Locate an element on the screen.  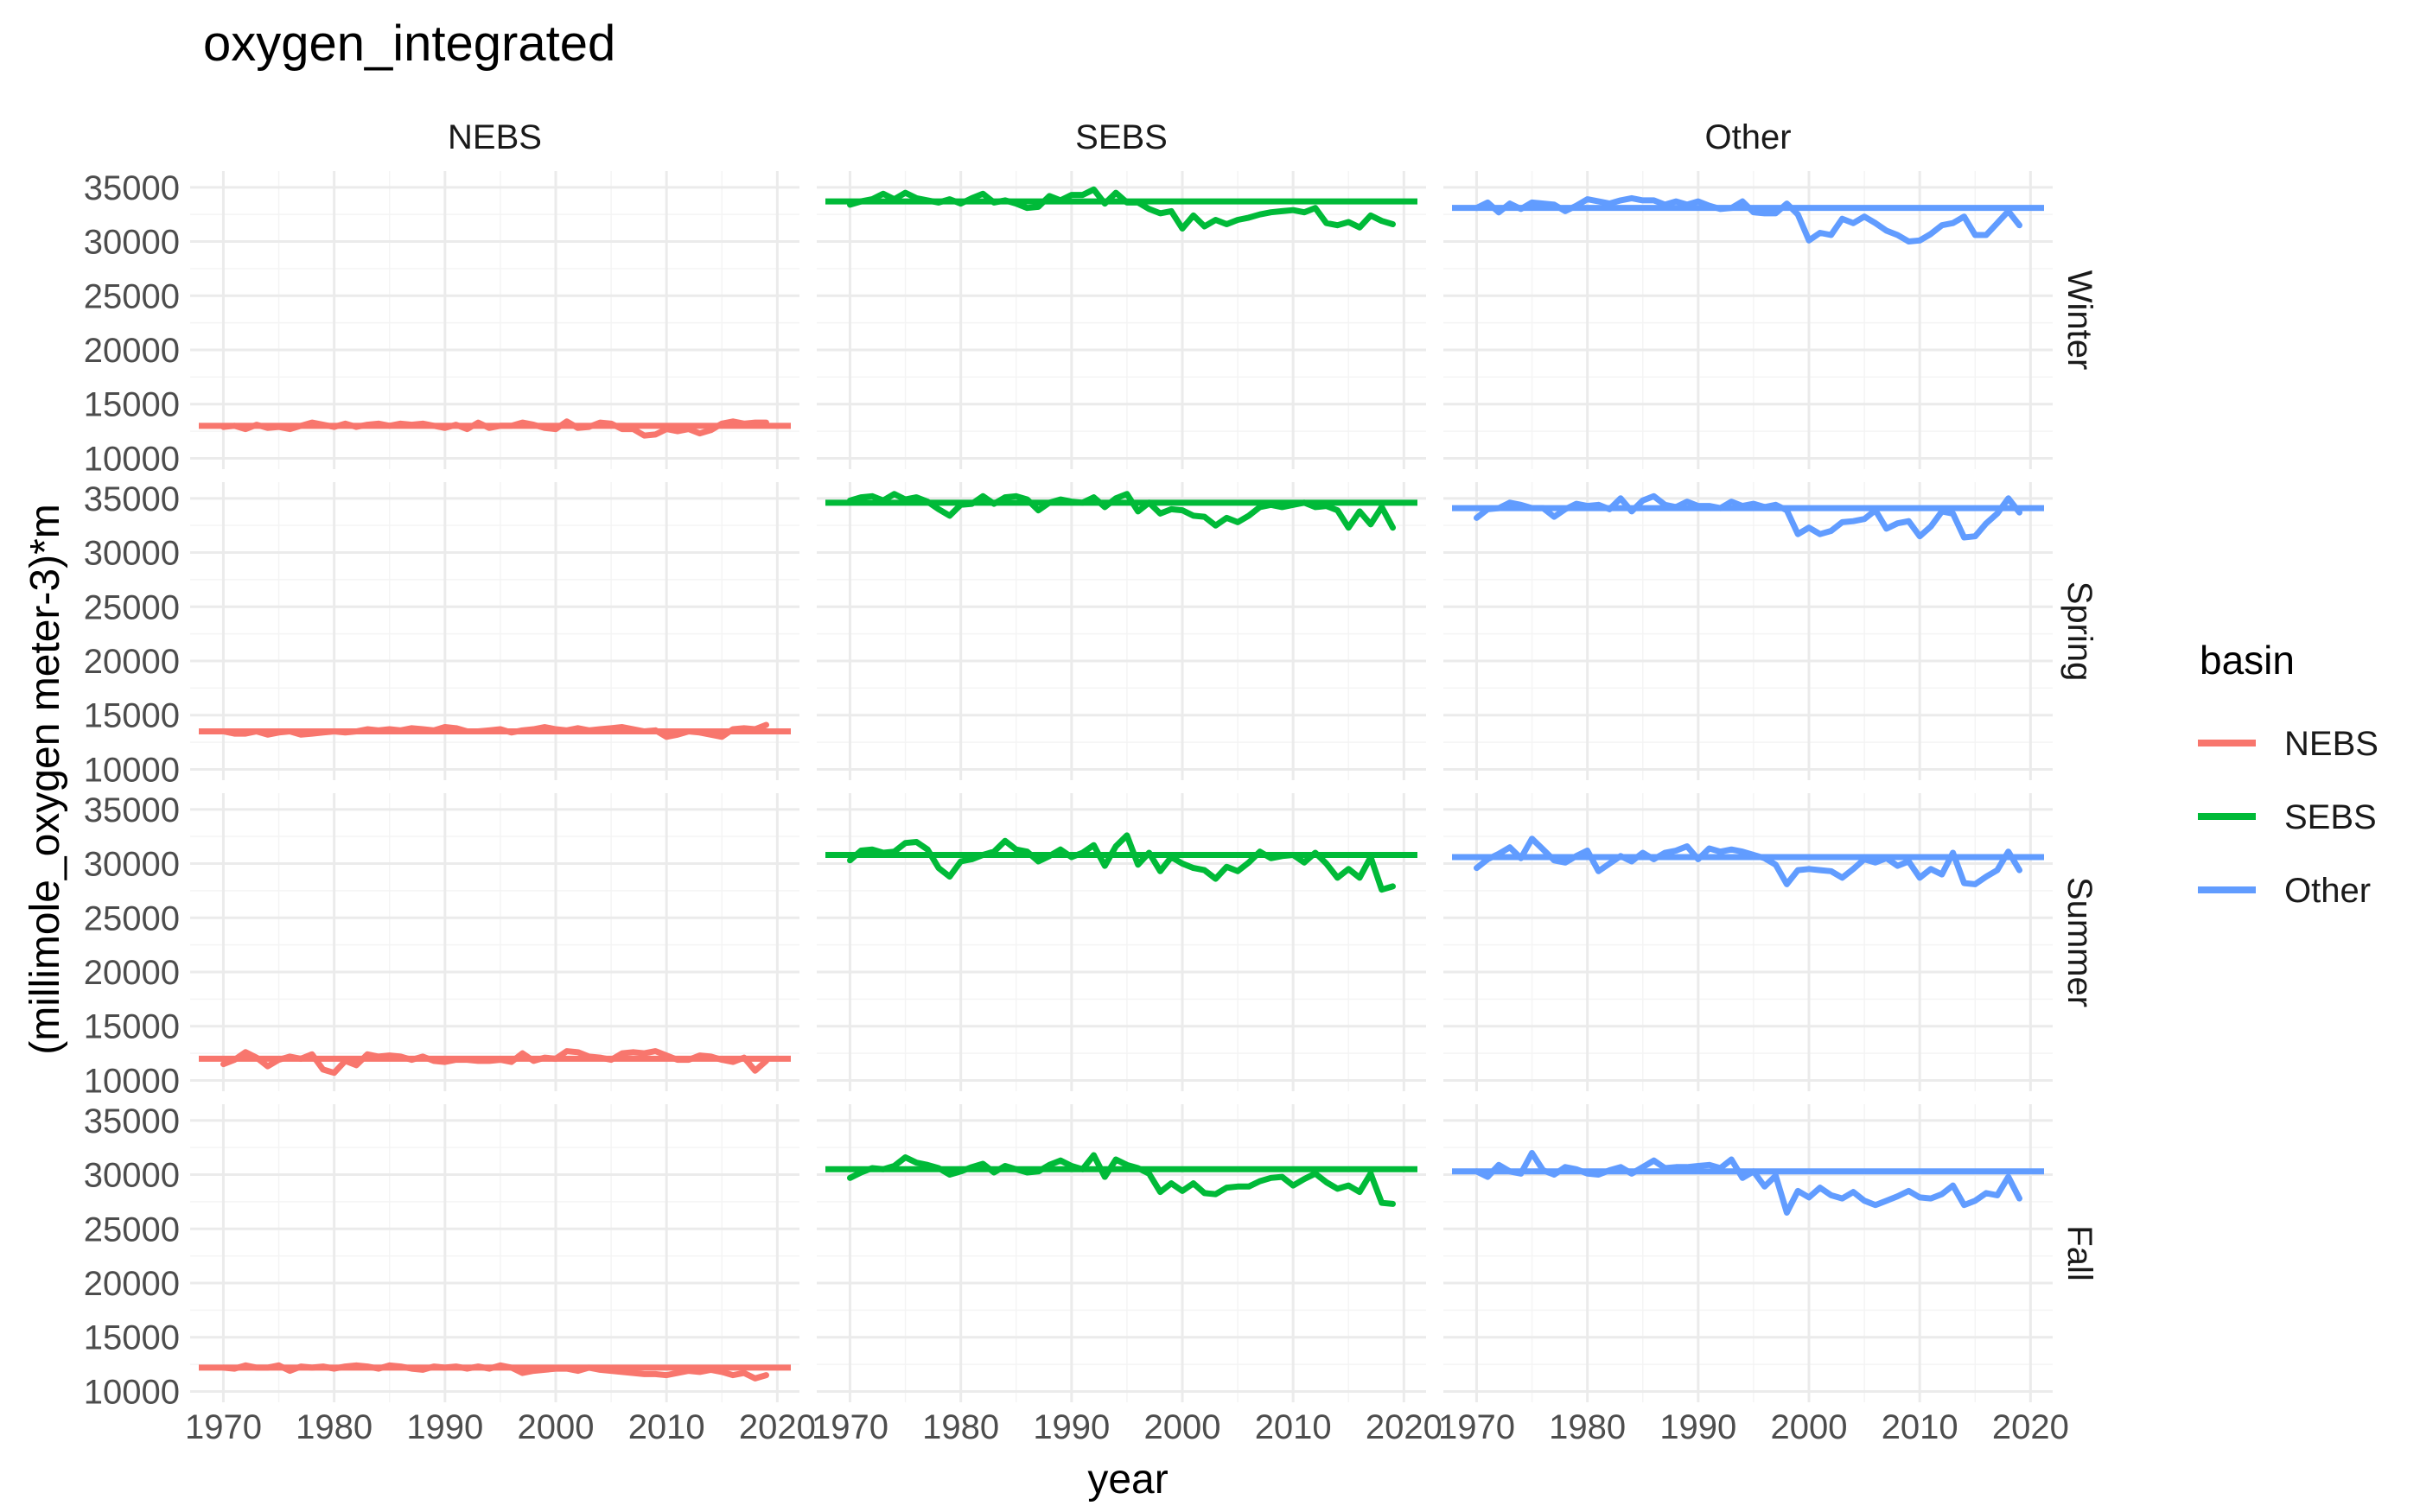
facet-label-winter: Winter is located at coordinates (2079, 320).